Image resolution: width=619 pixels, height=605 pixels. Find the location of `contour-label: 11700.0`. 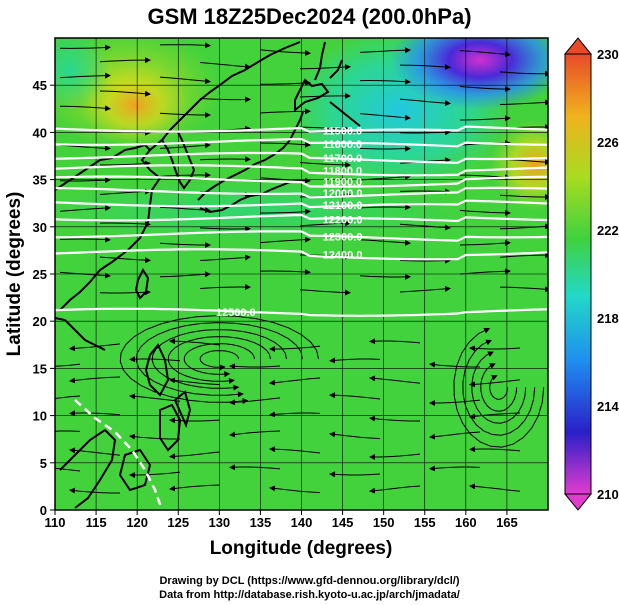

contour-label: 11700.0 is located at coordinates (342, 159).